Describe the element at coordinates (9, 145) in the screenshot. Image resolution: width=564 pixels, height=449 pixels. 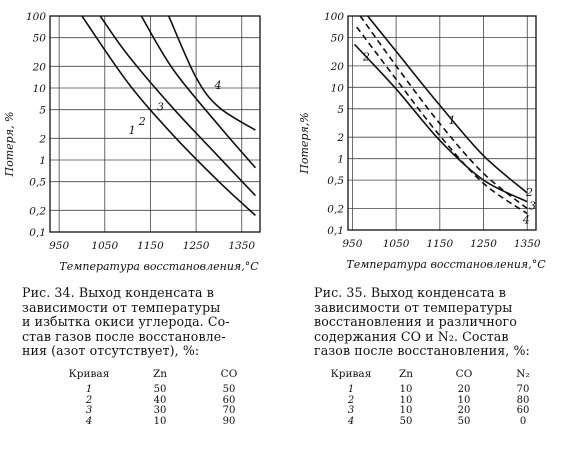
I see `y-axis-label: Потеря, %` at that location.